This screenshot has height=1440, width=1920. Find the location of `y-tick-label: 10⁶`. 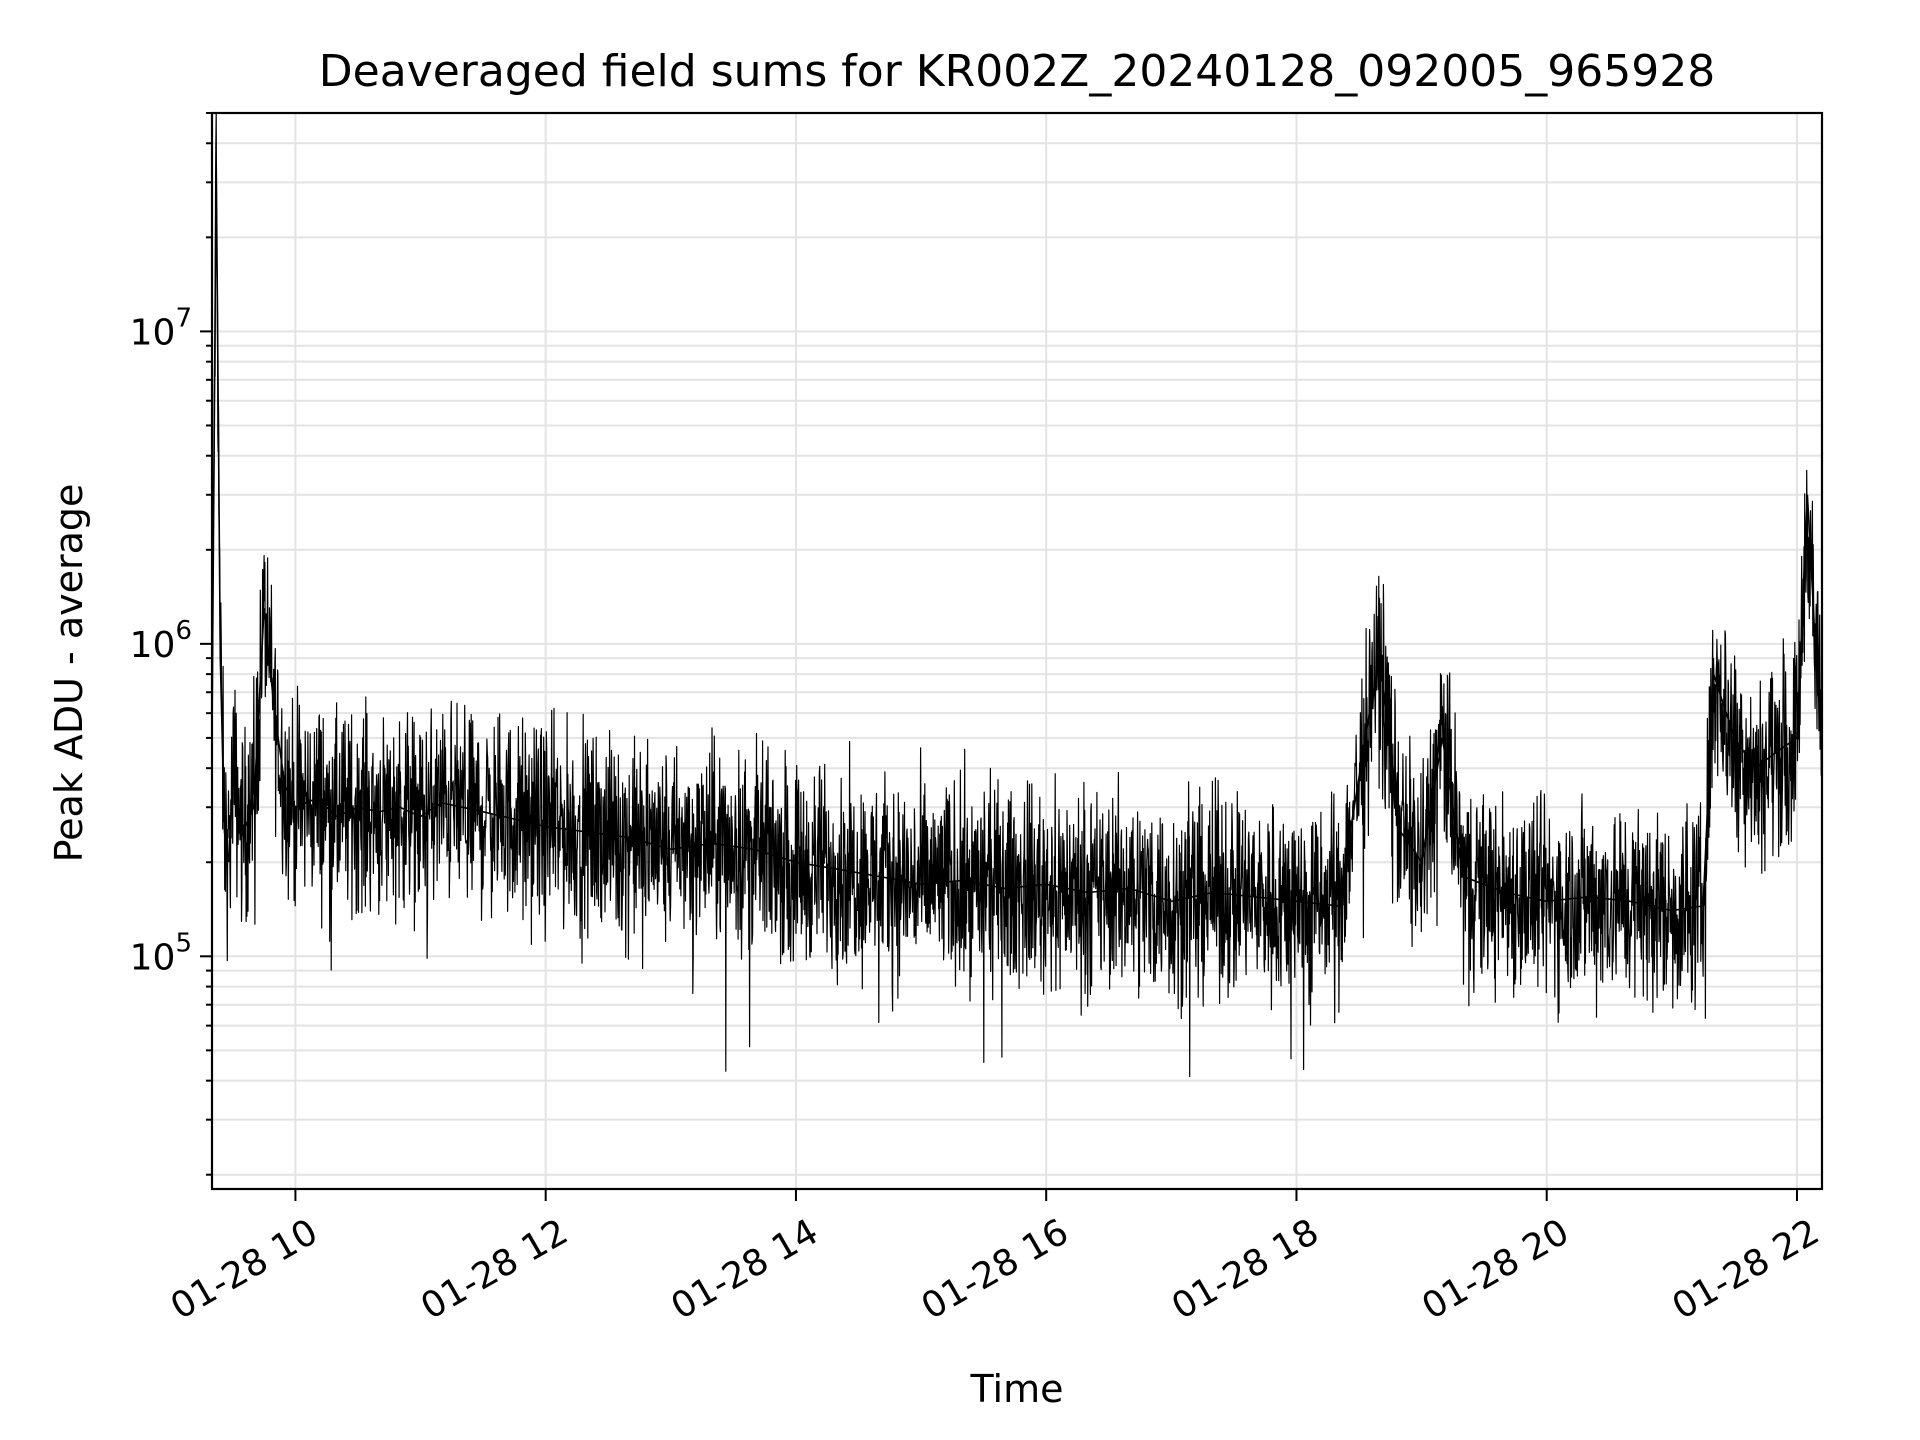

y-tick-label: 10⁶ is located at coordinates (161, 641).